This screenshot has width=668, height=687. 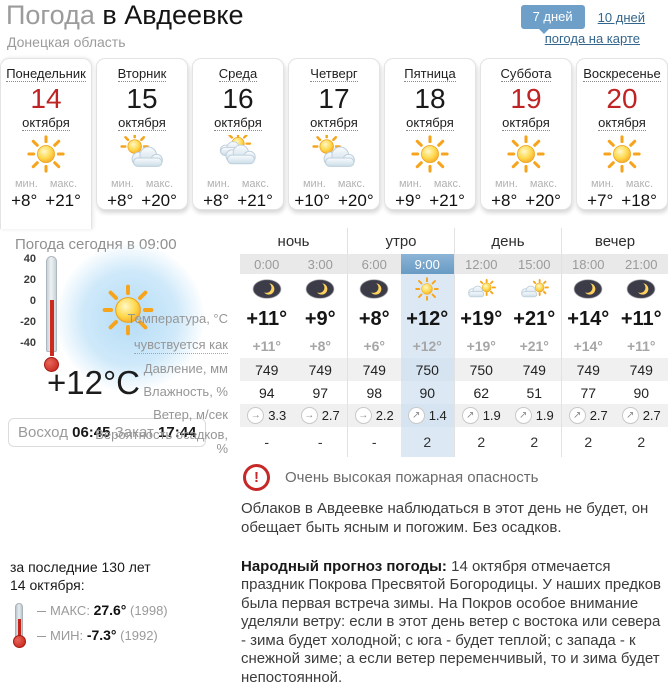 I want to click on period-label-1: ночь, so click(x=293, y=241).